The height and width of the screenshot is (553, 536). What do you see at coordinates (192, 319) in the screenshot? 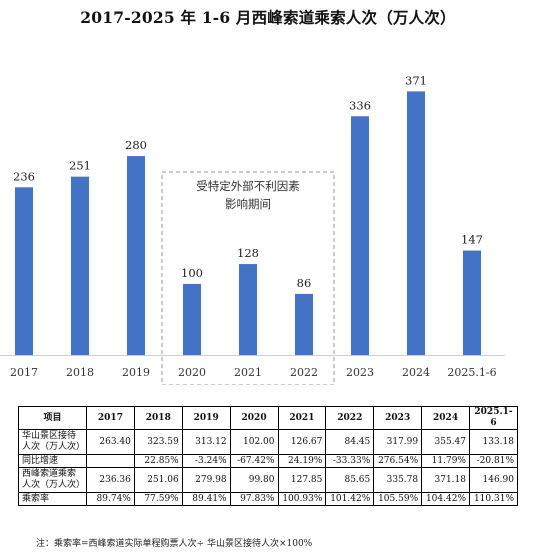
I see `bar-2020` at bounding box center [192, 319].